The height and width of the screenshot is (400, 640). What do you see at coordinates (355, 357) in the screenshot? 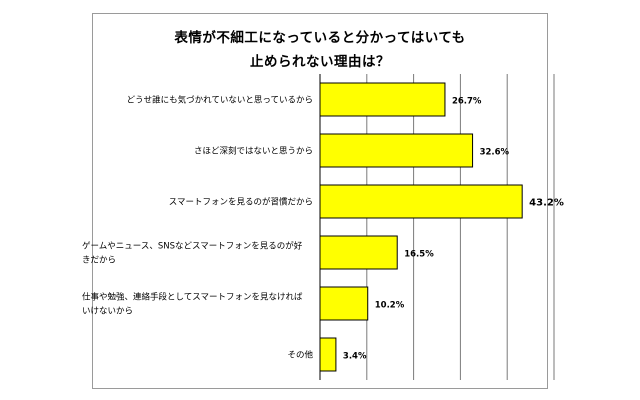
I see `data-label: 3.4%` at bounding box center [355, 357].